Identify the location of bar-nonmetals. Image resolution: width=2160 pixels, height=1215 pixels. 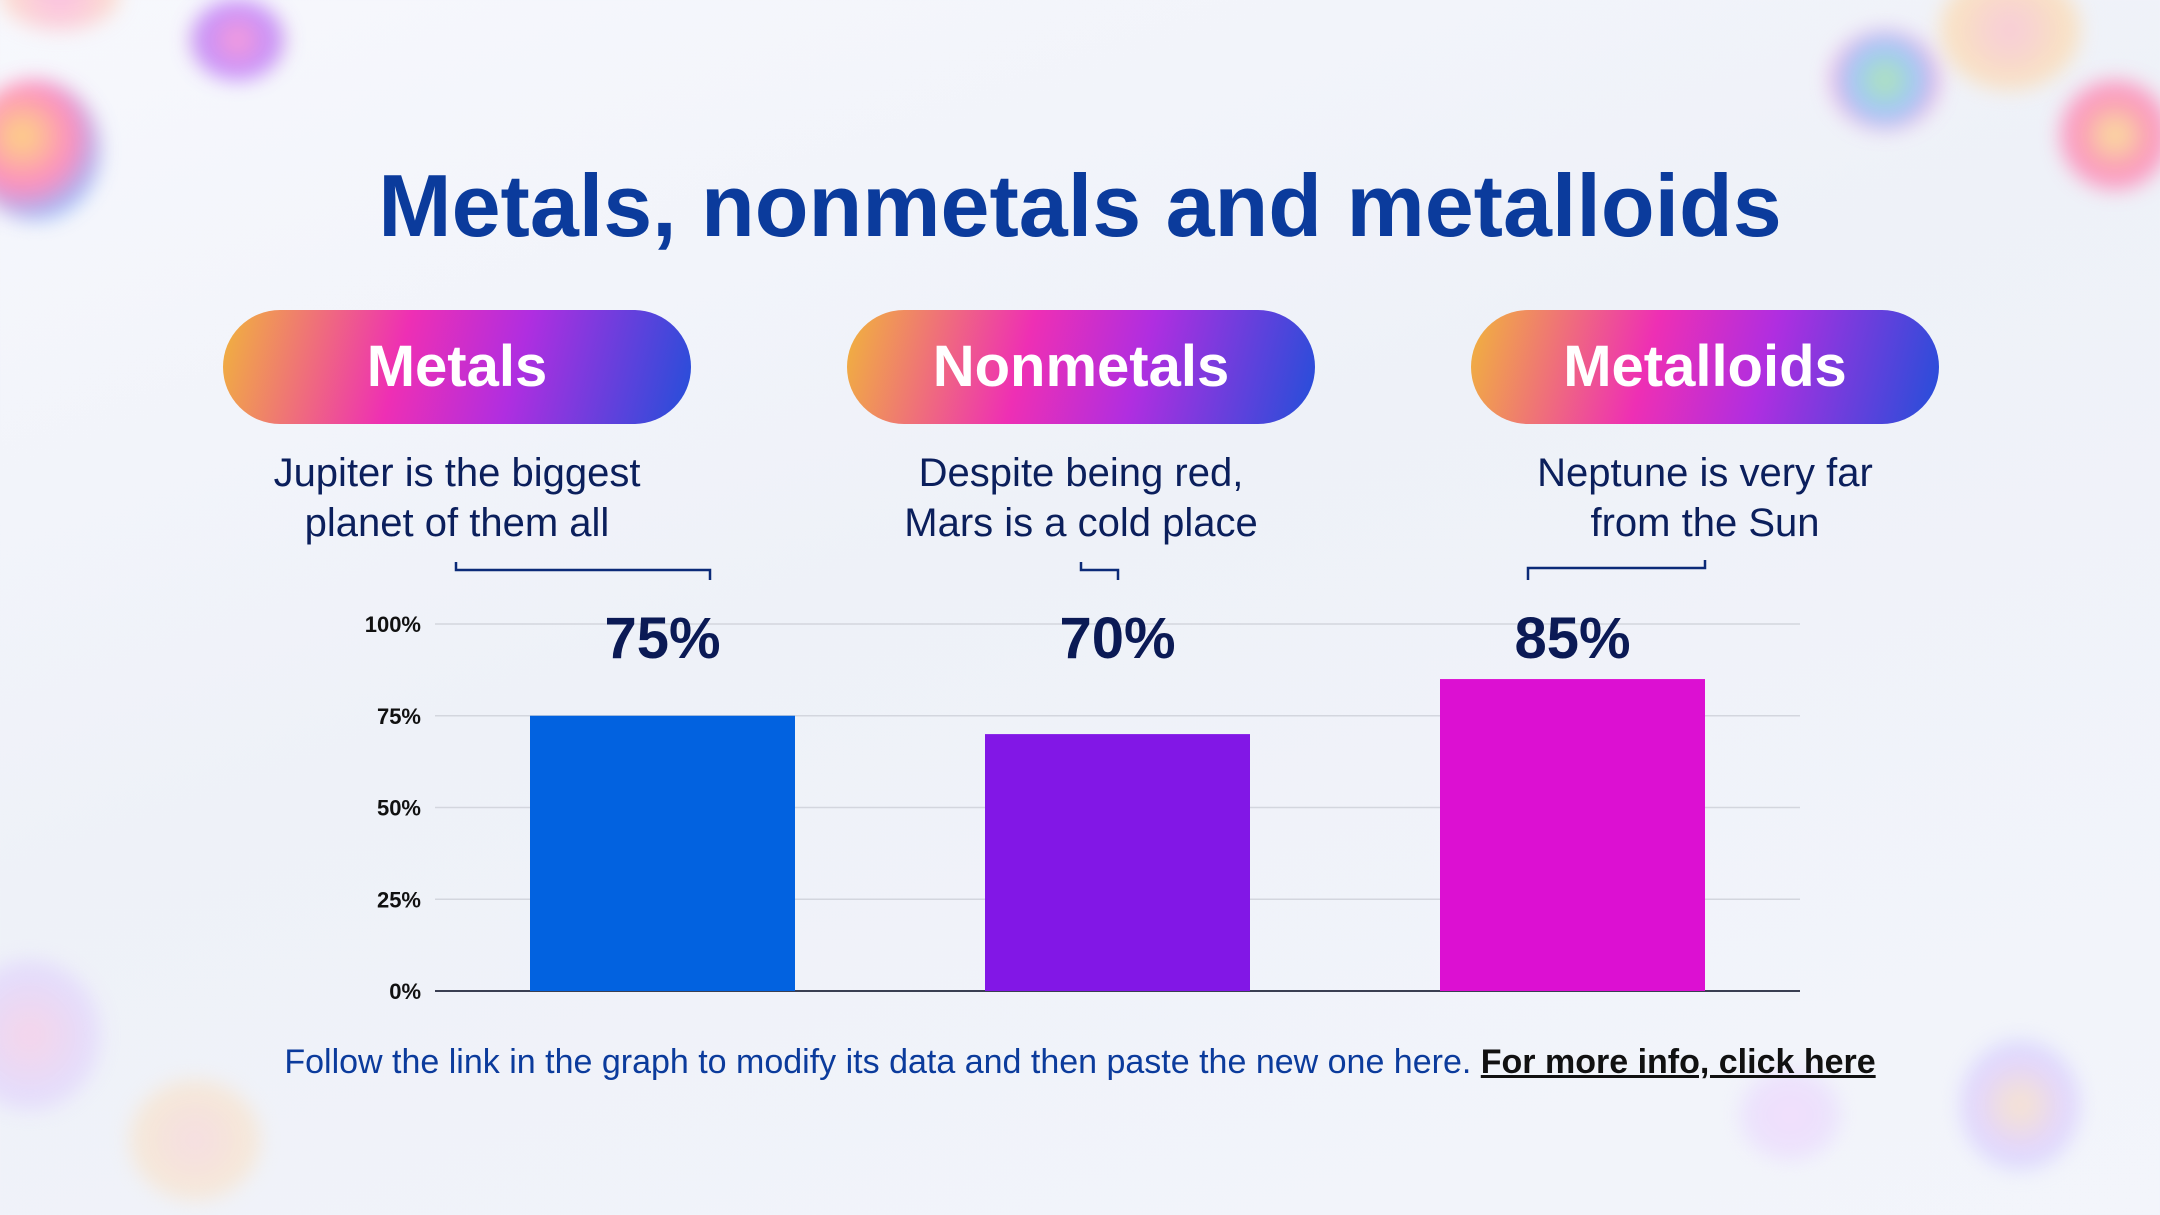
(1117, 862).